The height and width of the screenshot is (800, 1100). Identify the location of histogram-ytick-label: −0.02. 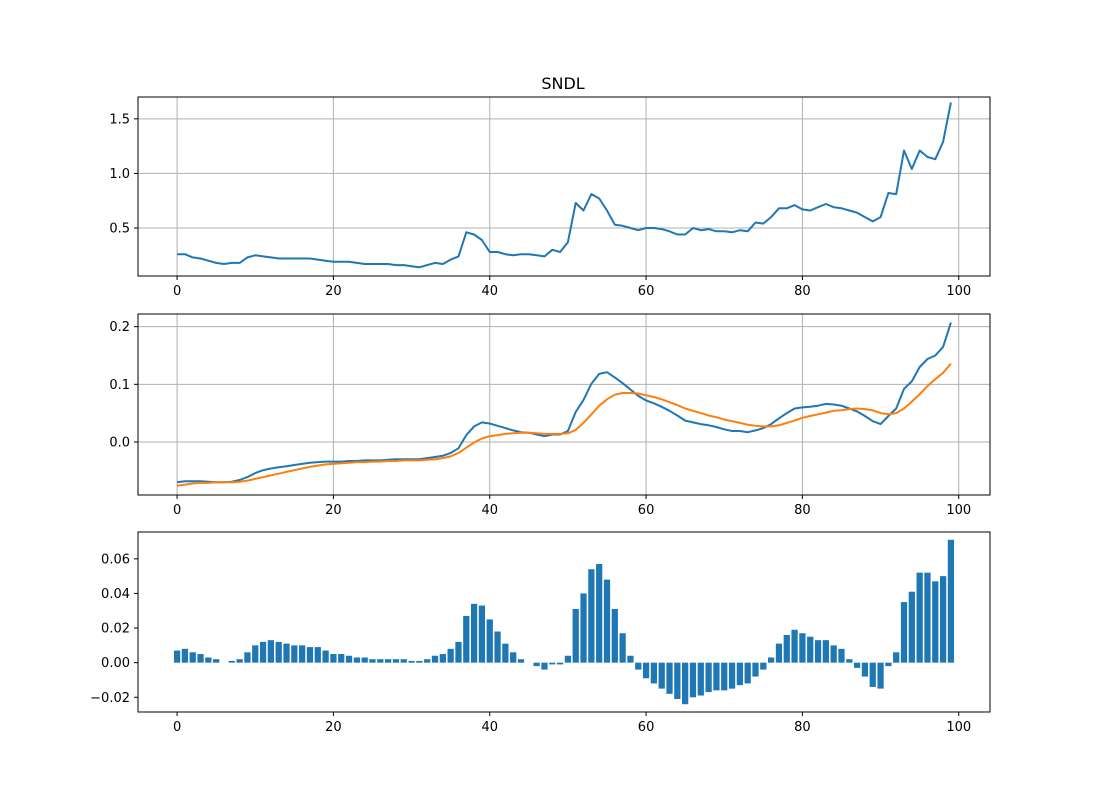
(110, 698).